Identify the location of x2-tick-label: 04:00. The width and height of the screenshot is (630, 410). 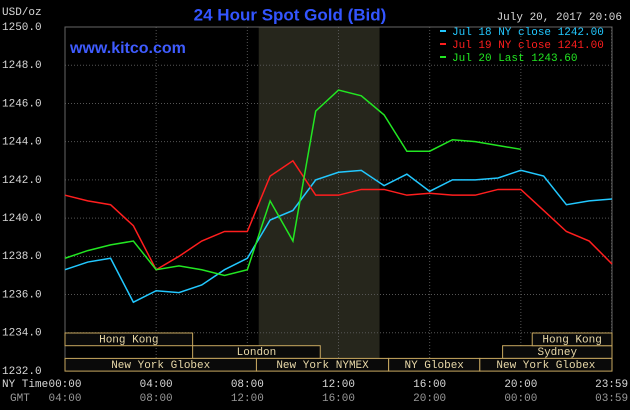
(64, 399).